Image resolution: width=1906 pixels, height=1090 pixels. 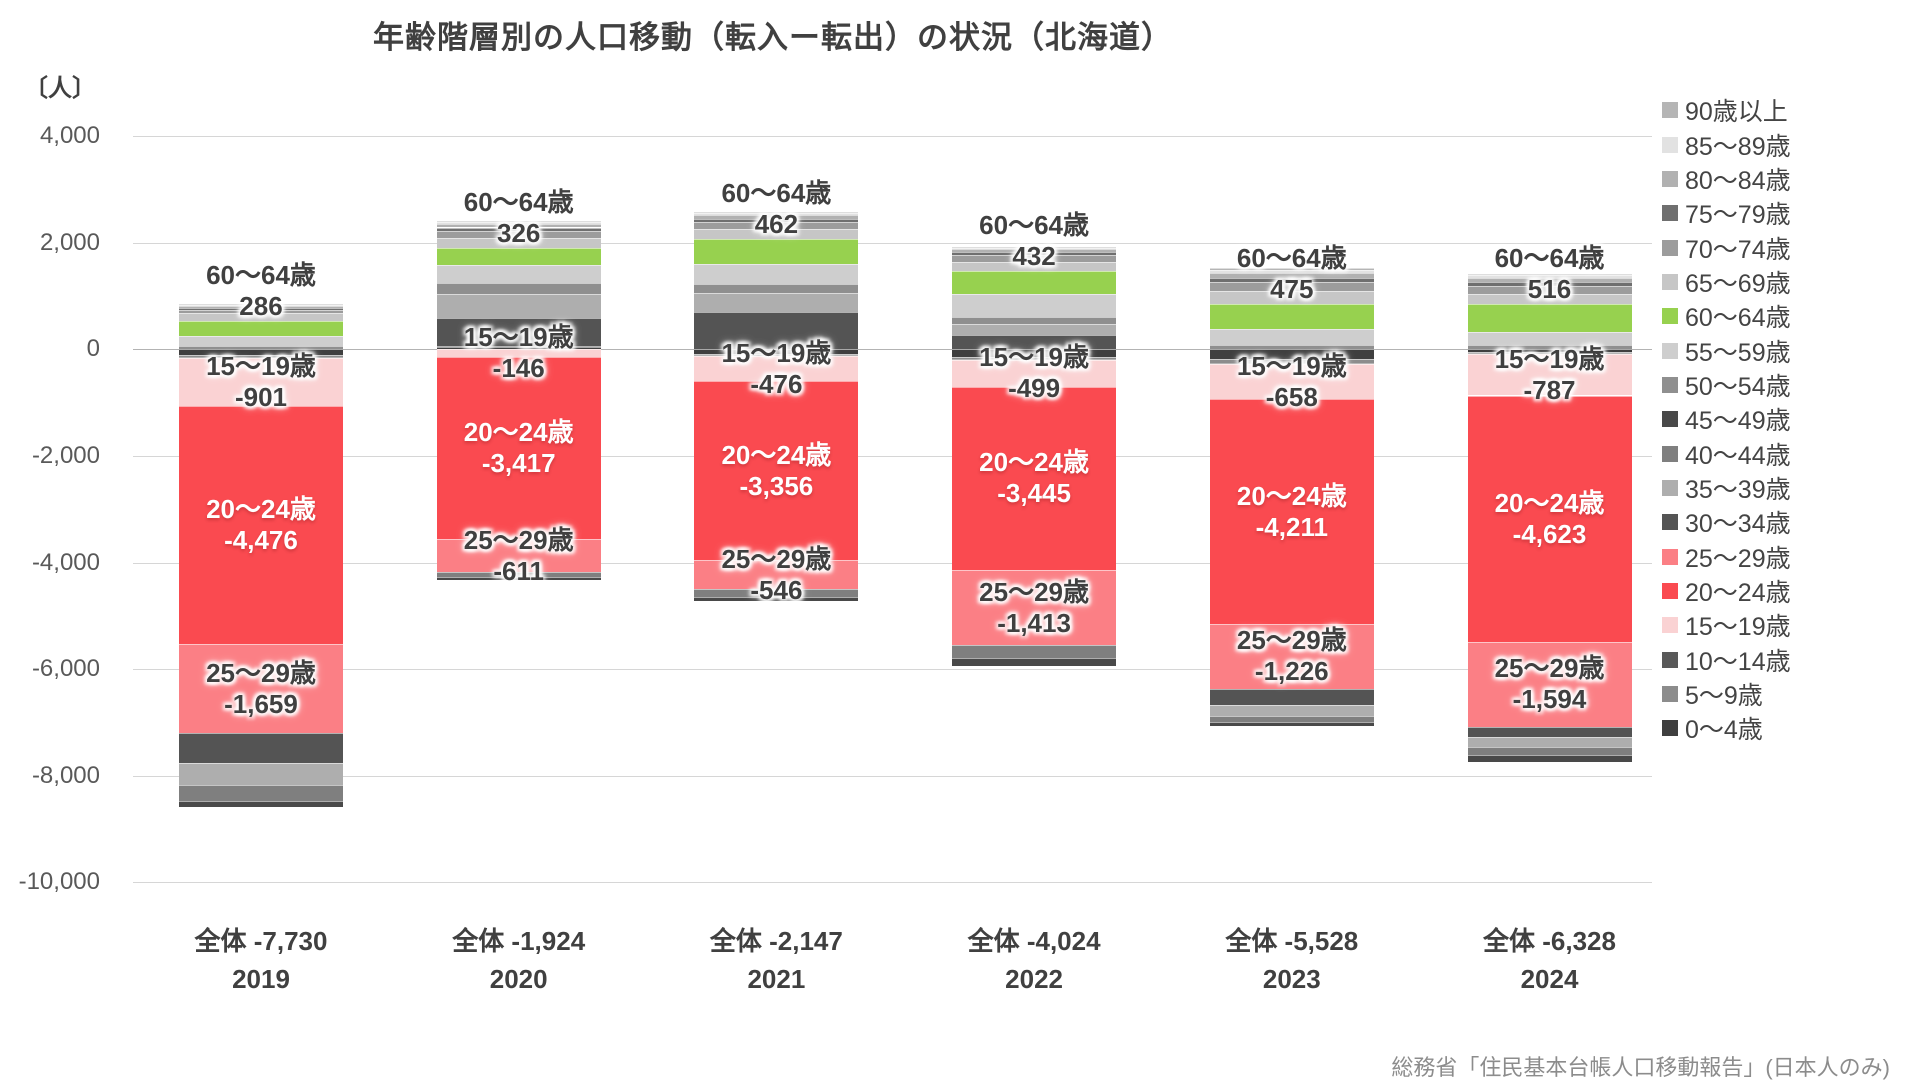 I want to click on legend-item-45〜49歳: 45〜49歳, so click(x=1726, y=419).